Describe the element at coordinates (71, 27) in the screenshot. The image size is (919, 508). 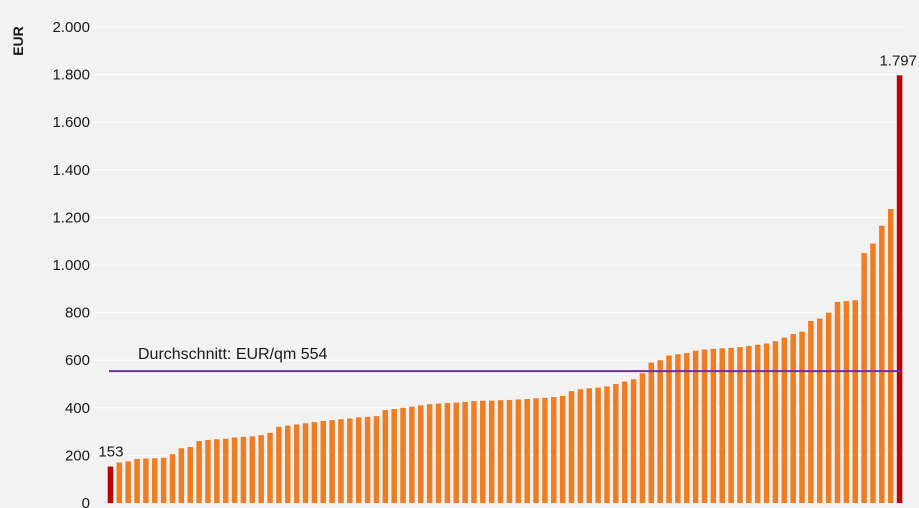
I see `y-tick-label: 2.000` at that location.